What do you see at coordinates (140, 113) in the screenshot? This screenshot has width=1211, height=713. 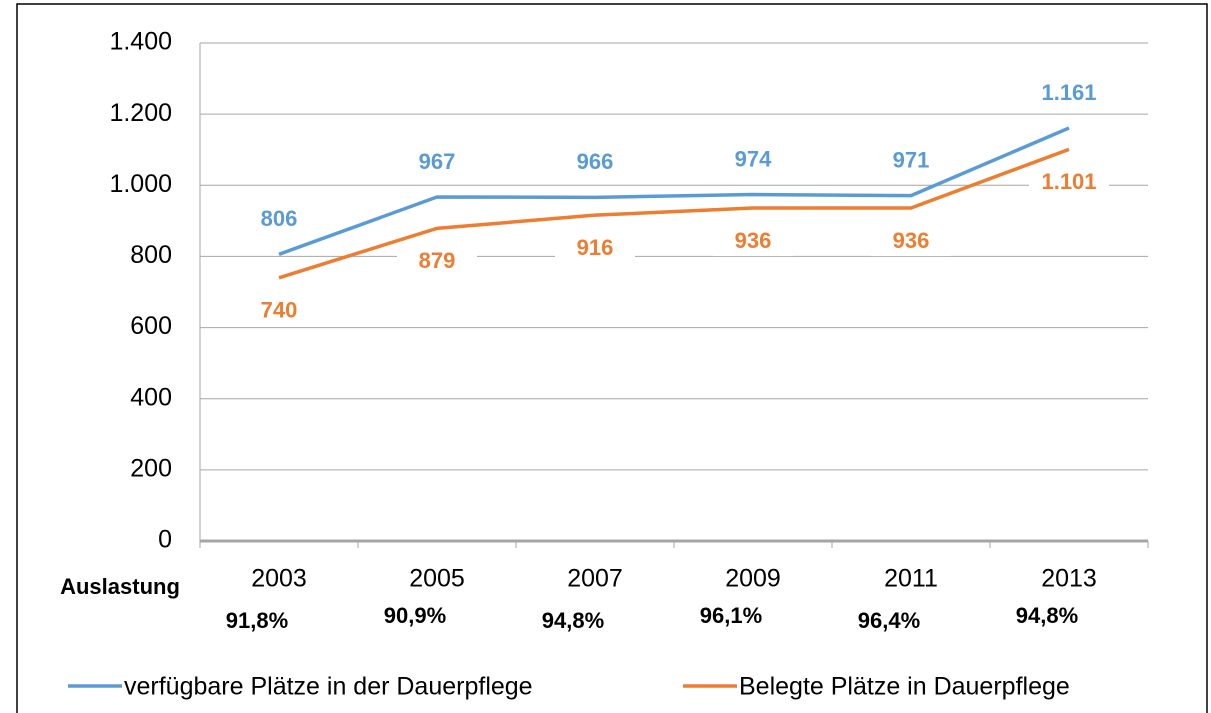 I see `y-tick-label: 1.200` at bounding box center [140, 113].